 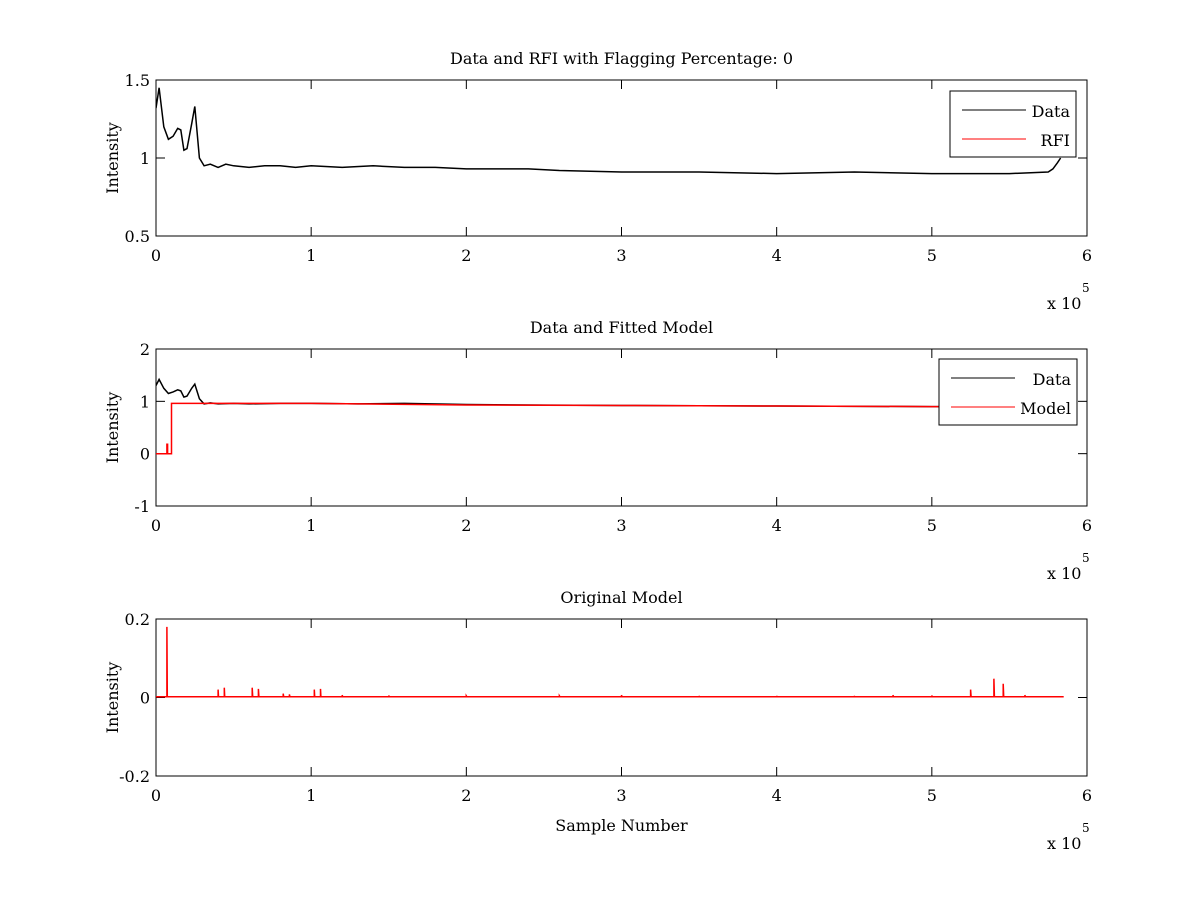 I want to click on y-tick-label: -1, so click(x=142, y=506).